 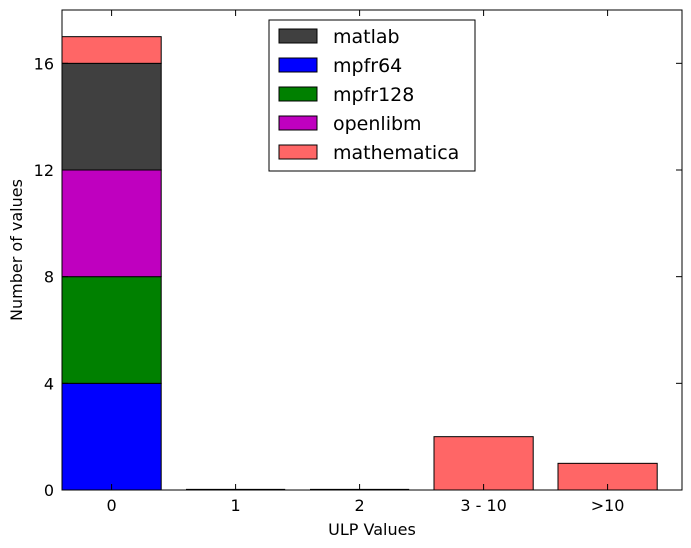 What do you see at coordinates (367, 66) in the screenshot?
I see `legend-label-mpfr64: mpfr64` at bounding box center [367, 66].